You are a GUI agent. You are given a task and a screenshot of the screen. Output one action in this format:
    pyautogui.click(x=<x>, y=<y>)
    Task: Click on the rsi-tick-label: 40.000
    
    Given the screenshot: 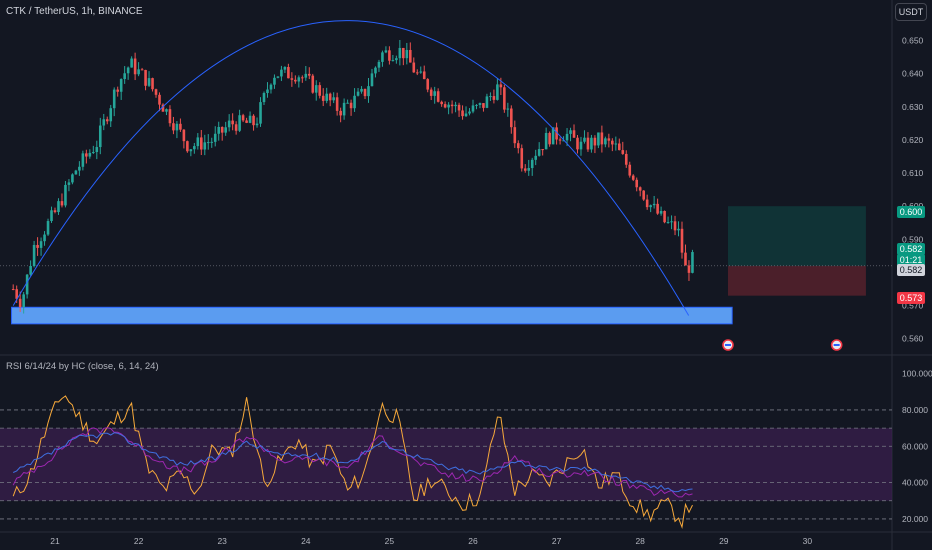 What is the action you would take?
    pyautogui.click(x=915, y=483)
    